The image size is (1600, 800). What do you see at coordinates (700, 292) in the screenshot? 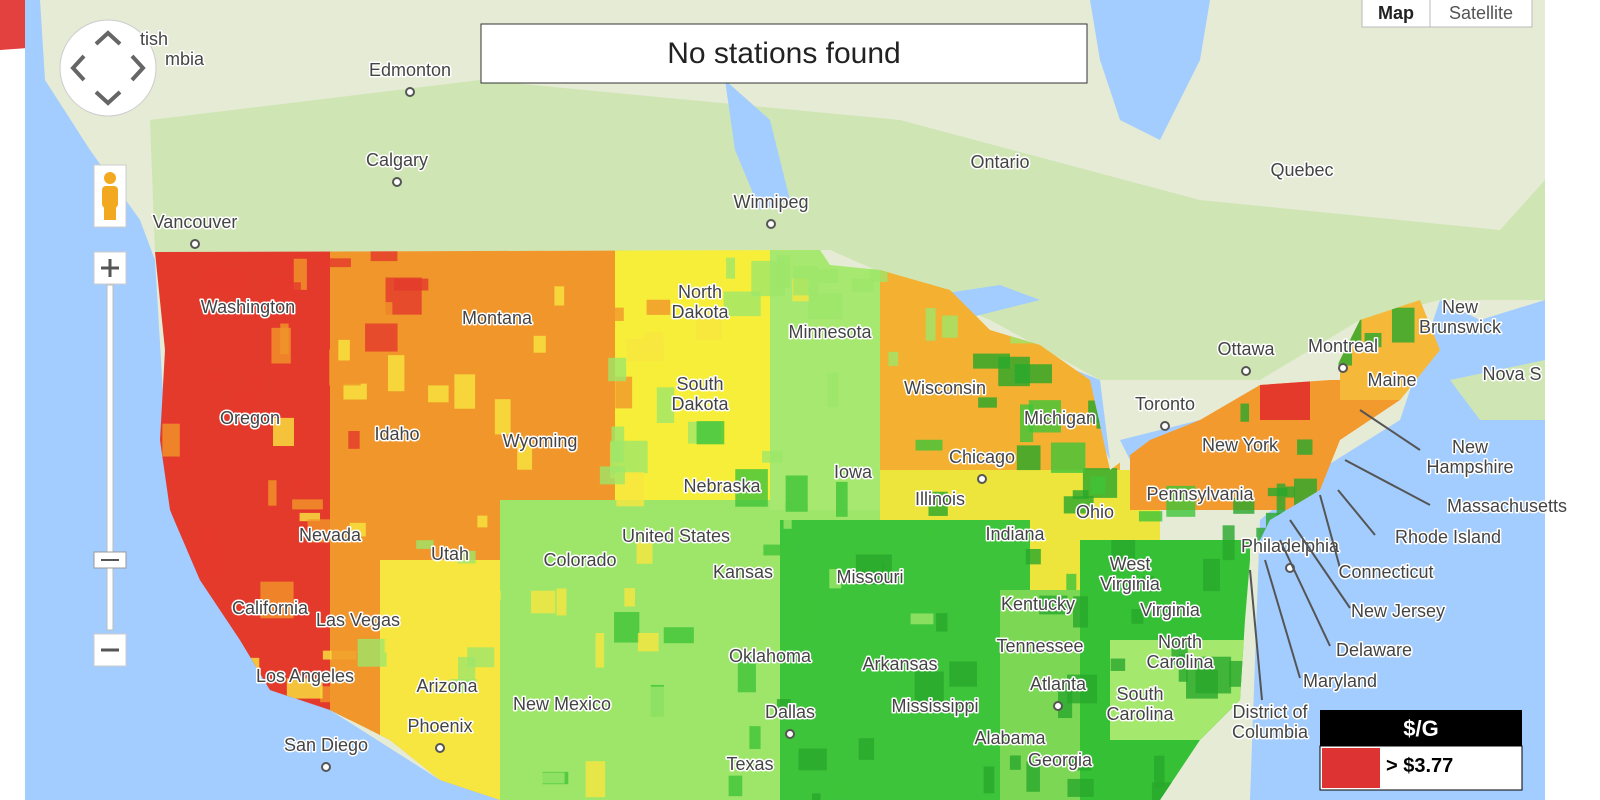
I see `place-label: North` at bounding box center [700, 292].